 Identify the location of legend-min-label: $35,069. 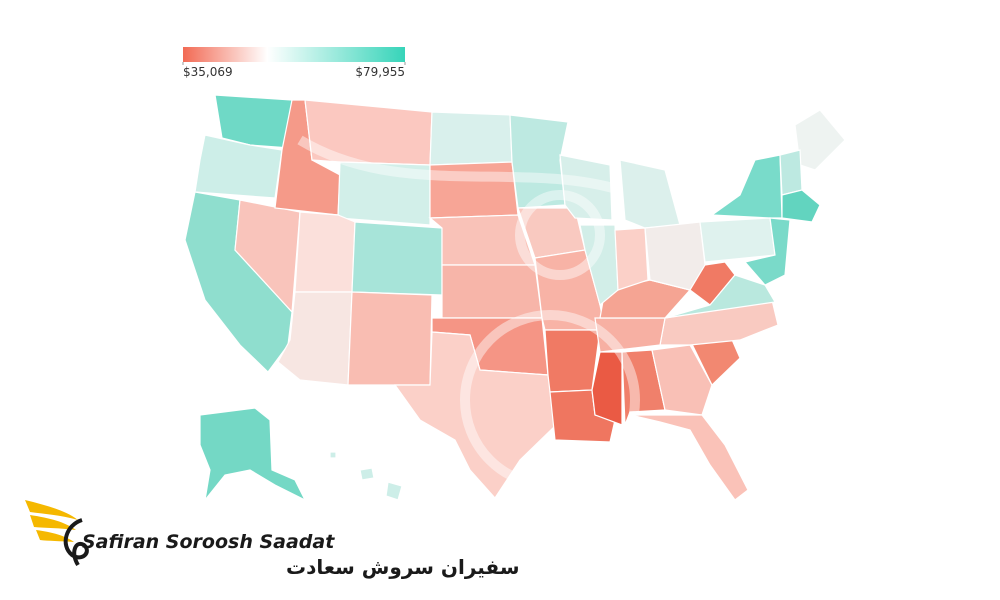
(208, 72).